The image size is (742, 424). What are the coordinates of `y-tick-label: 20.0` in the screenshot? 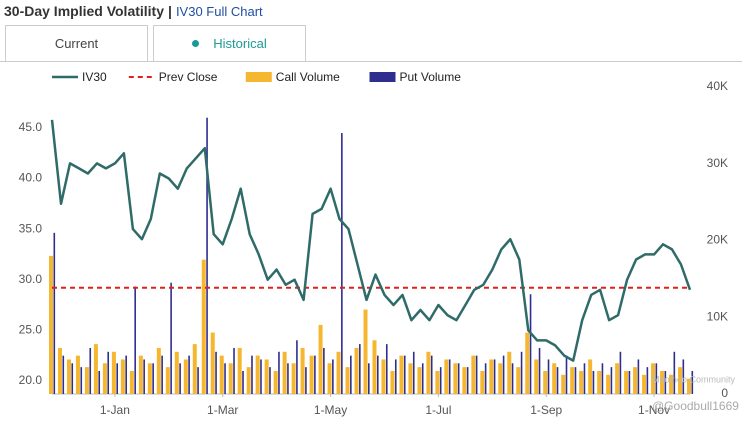 It's located at (31, 380).